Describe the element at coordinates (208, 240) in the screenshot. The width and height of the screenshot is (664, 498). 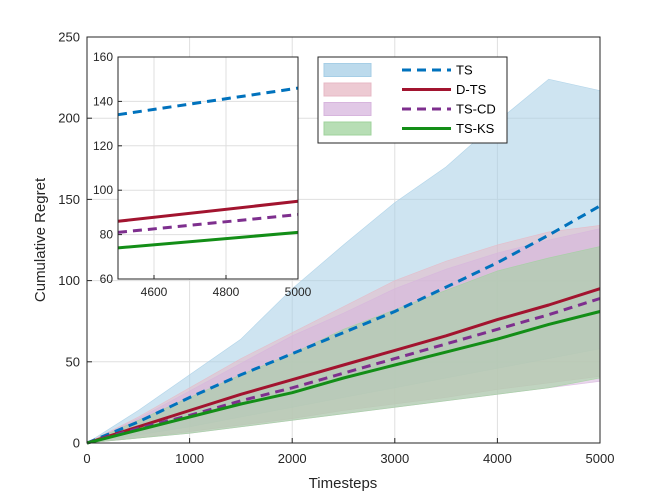
I see `inset-line-ts-ks` at that location.